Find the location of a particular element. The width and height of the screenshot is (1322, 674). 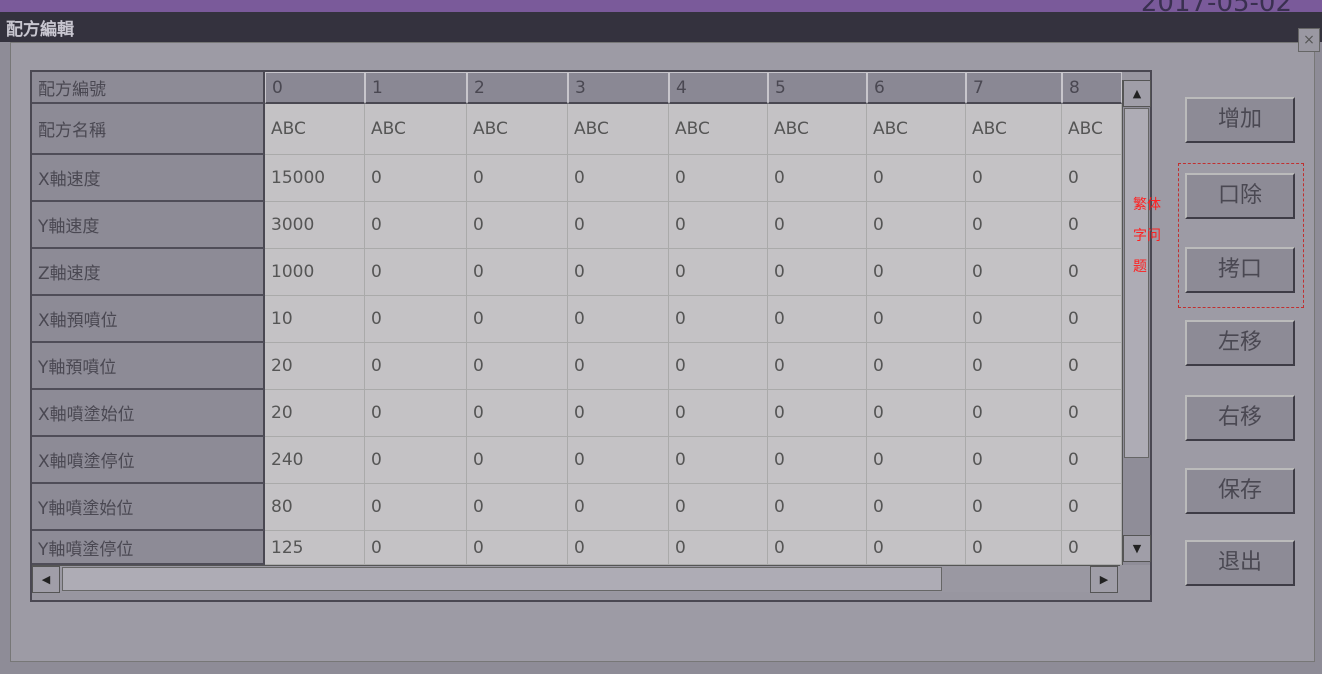

column-header: 7 is located at coordinates (1014, 88).